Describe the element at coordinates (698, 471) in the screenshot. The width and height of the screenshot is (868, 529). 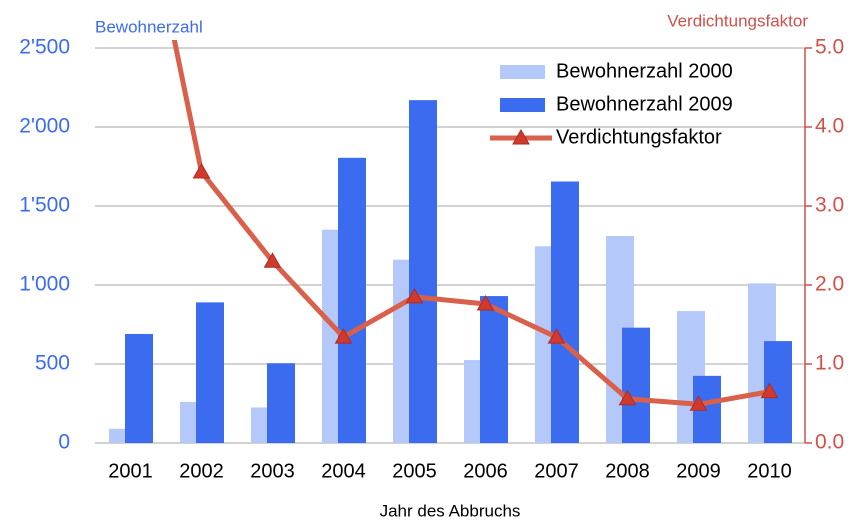
I see `x-tick-label: 2009` at that location.